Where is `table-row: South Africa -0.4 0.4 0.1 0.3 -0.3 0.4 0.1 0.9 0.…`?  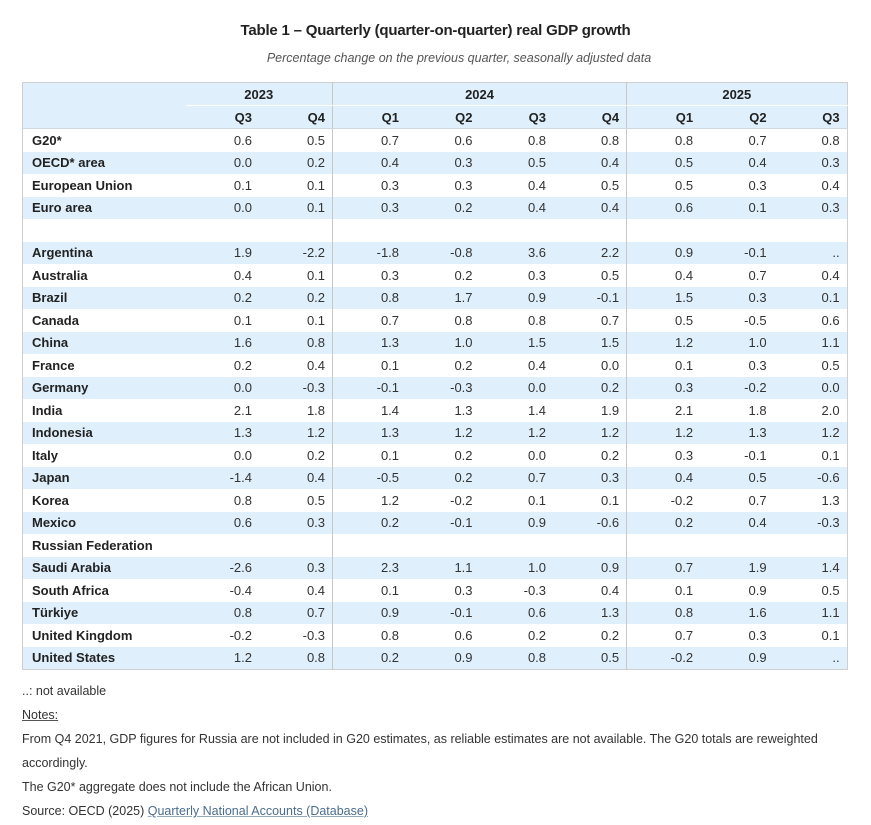
table-row: South Africa -0.4 0.4 0.1 0.3 -0.3 0.4 0.1 0.9 0.… is located at coordinates (435, 590).